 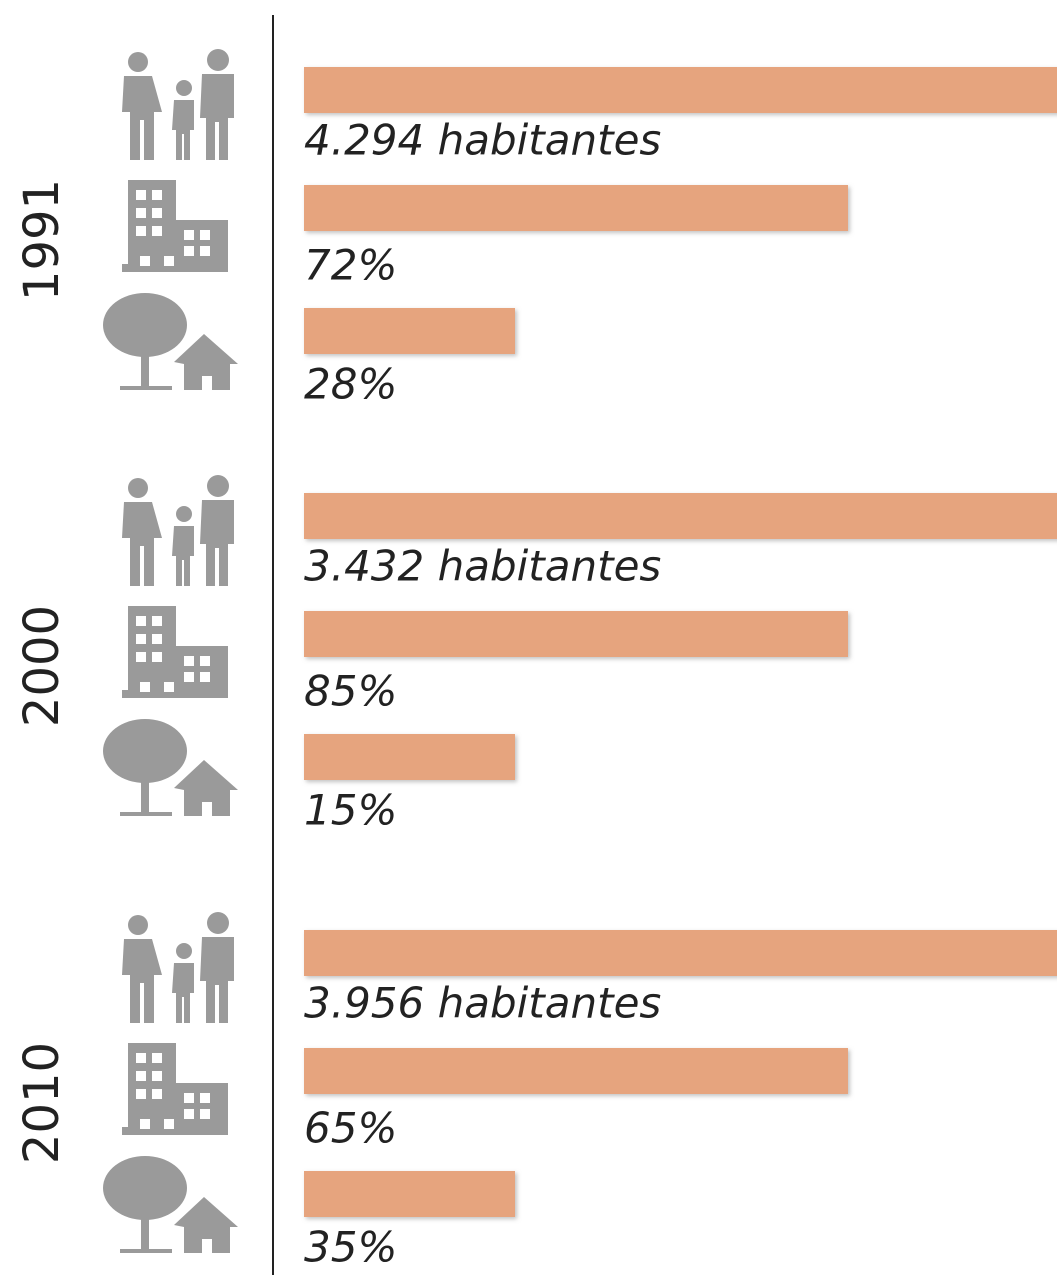 What do you see at coordinates (350, 384) in the screenshot?
I see `row-label: 28%` at bounding box center [350, 384].